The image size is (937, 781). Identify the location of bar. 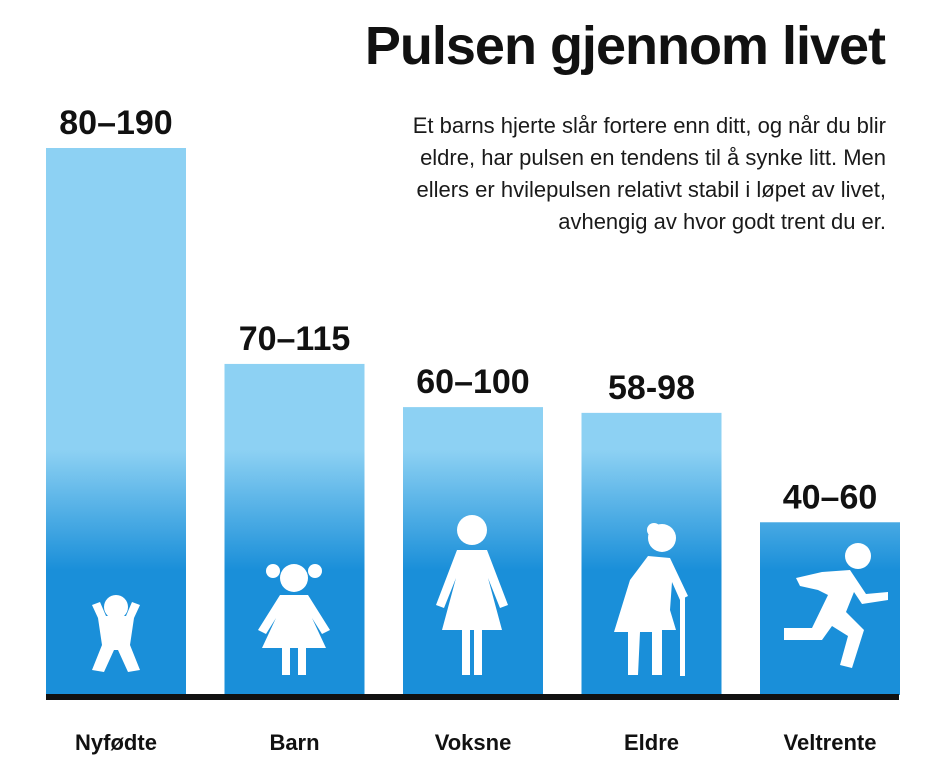
(651, 553).